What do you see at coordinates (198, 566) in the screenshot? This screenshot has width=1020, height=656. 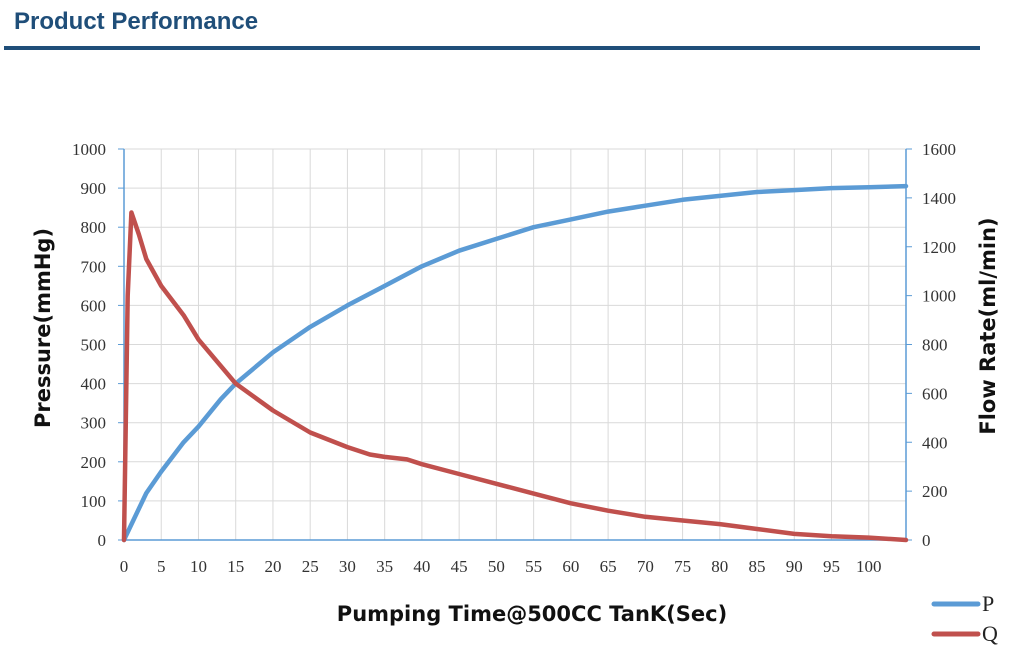 I see `x-tick-label: 10` at bounding box center [198, 566].